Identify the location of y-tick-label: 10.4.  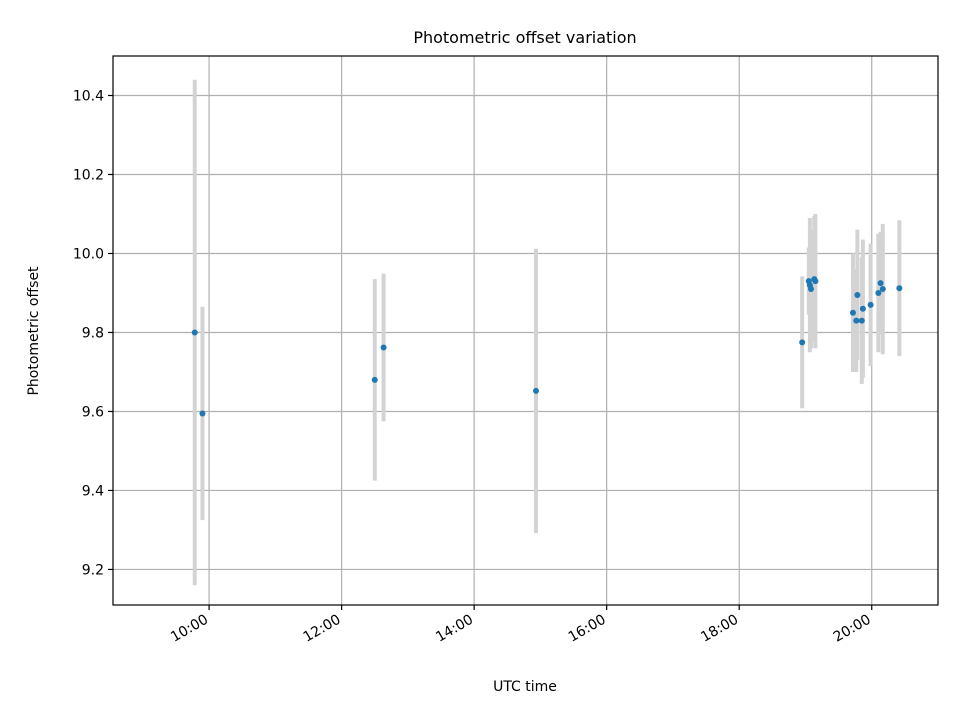
(88, 96).